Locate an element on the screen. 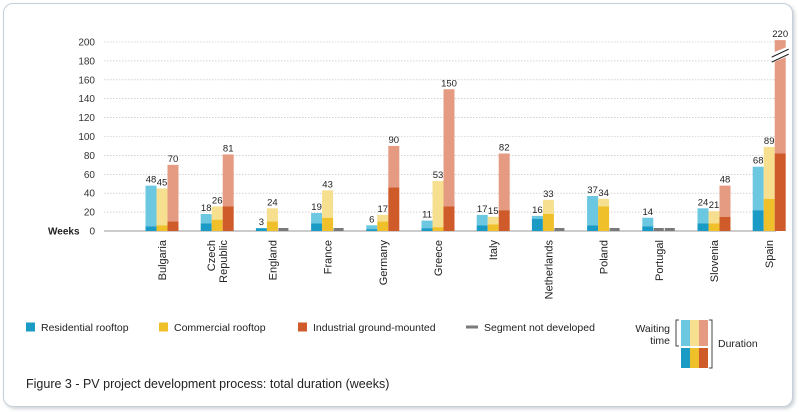 The height and width of the screenshot is (412, 799). category-label-line: Germany is located at coordinates (384, 263).